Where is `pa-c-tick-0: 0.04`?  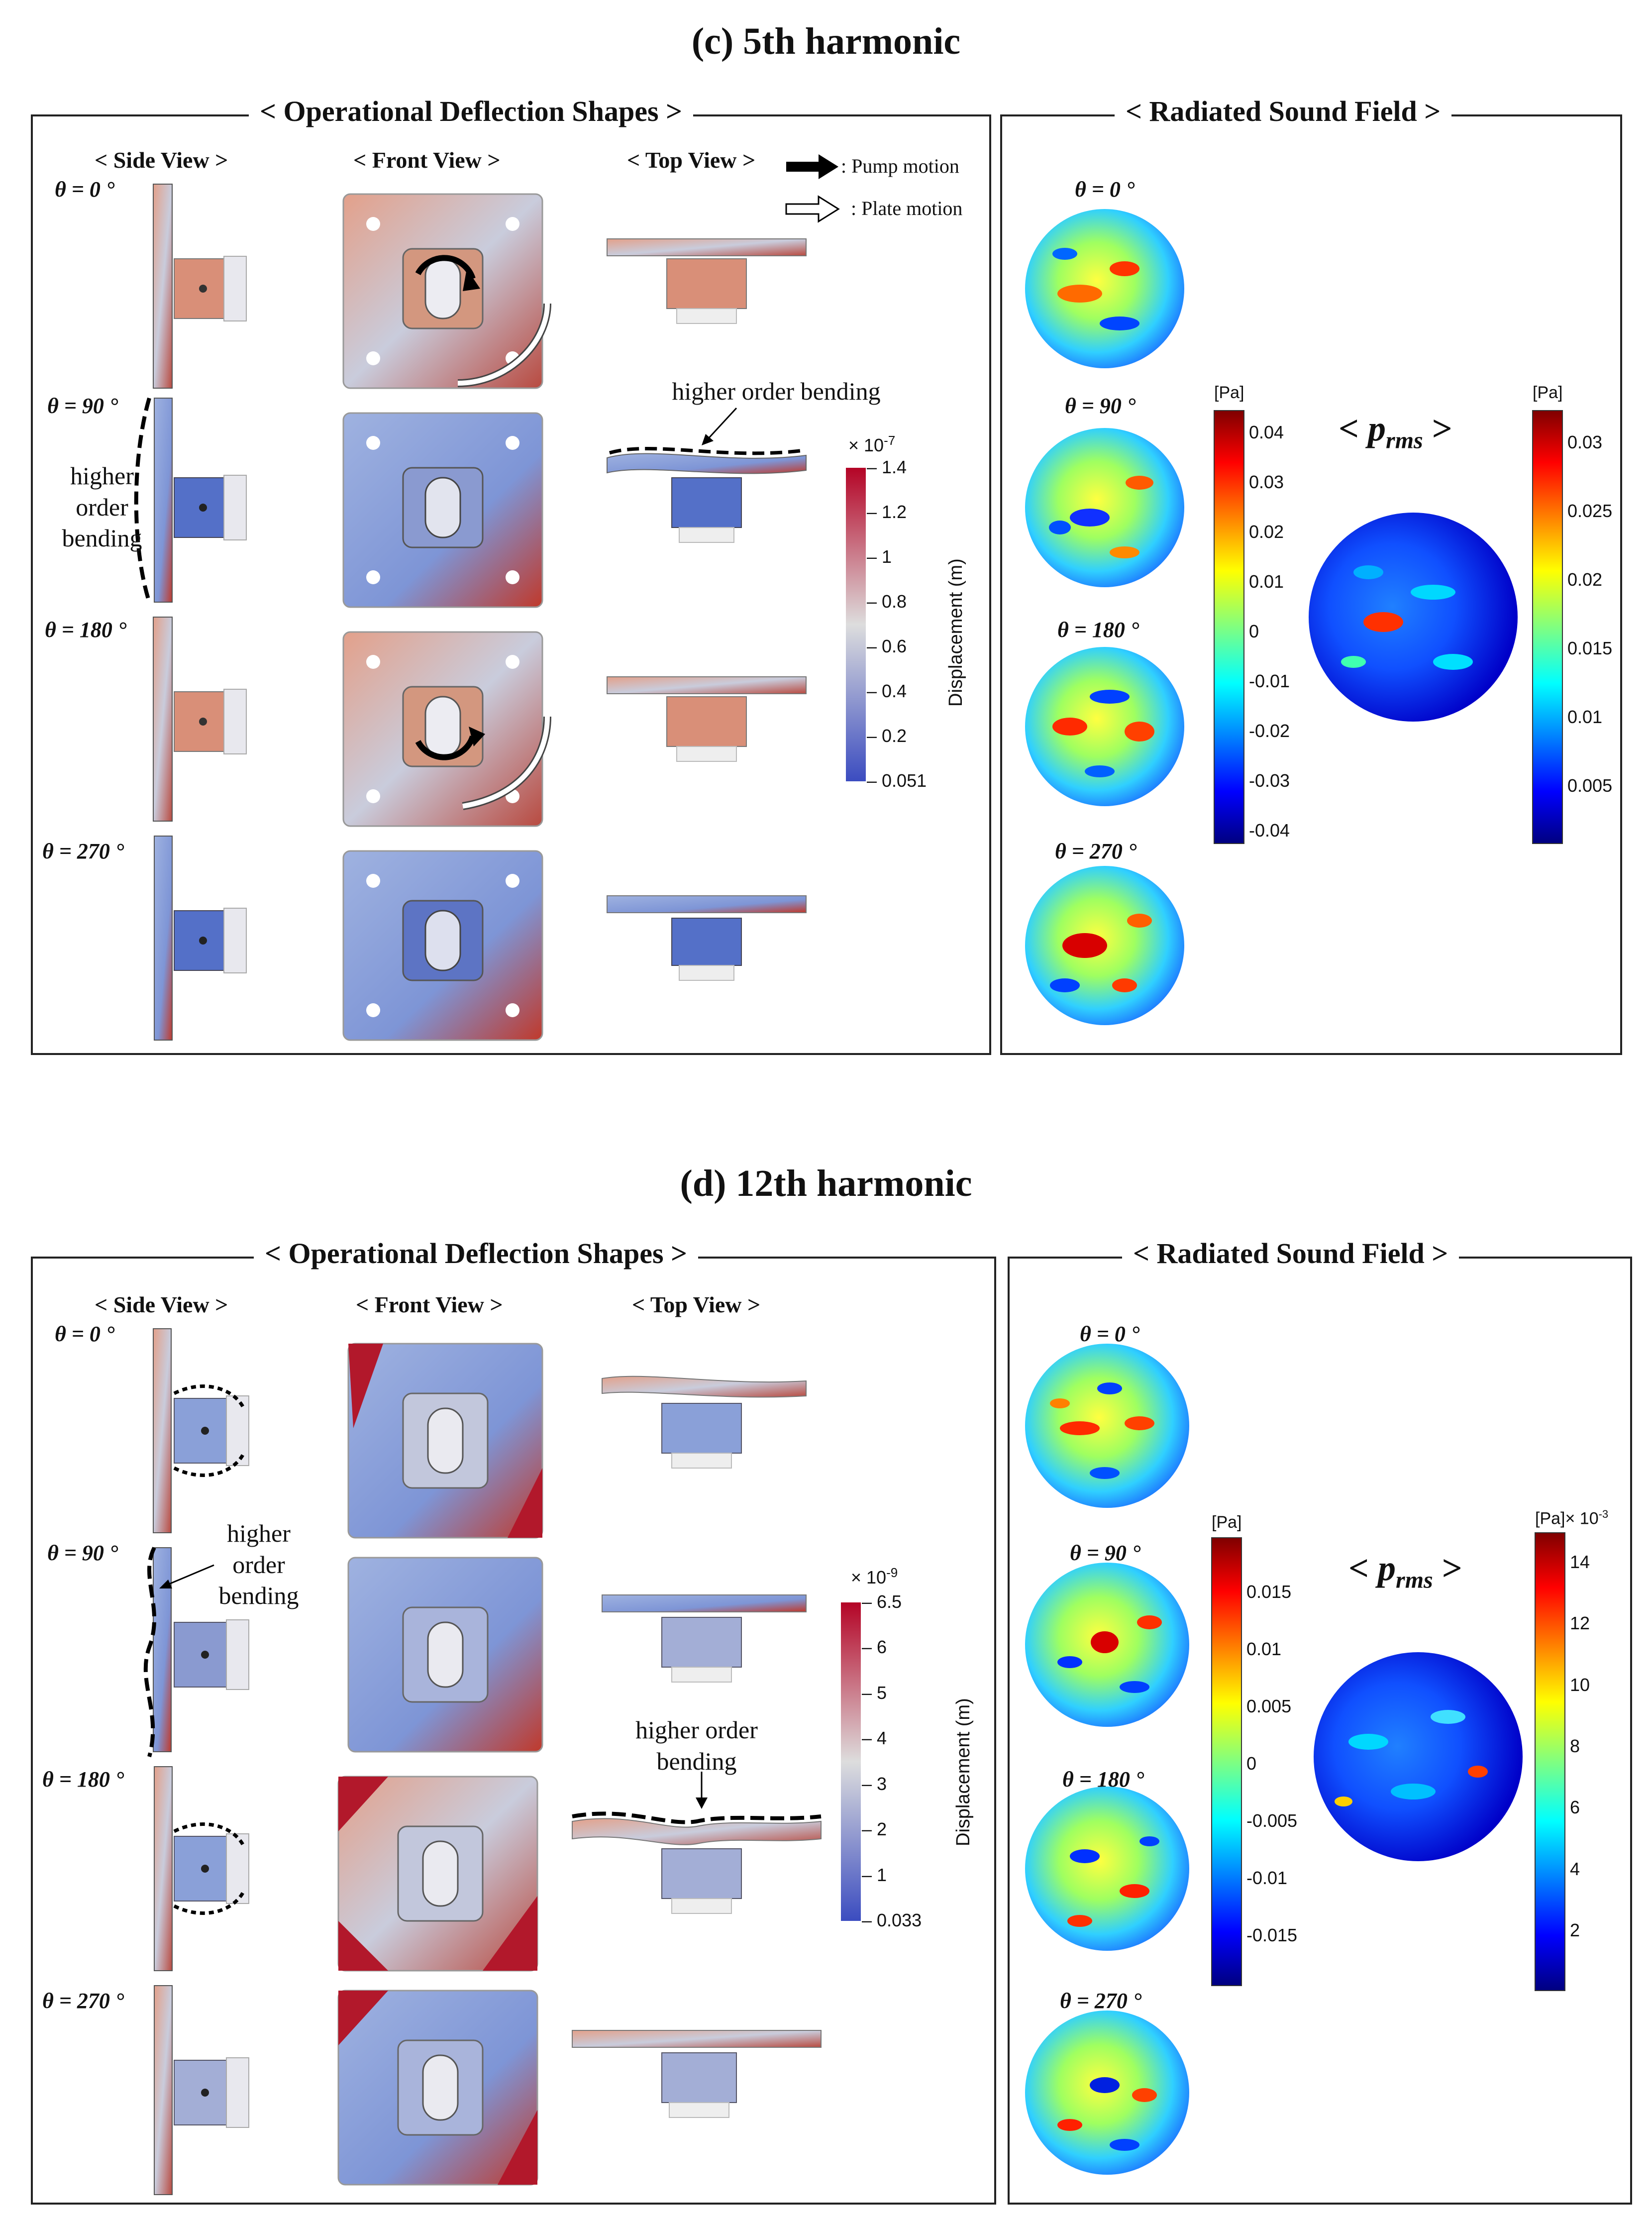 pa-c-tick-0: 0.04 is located at coordinates (1266, 432).